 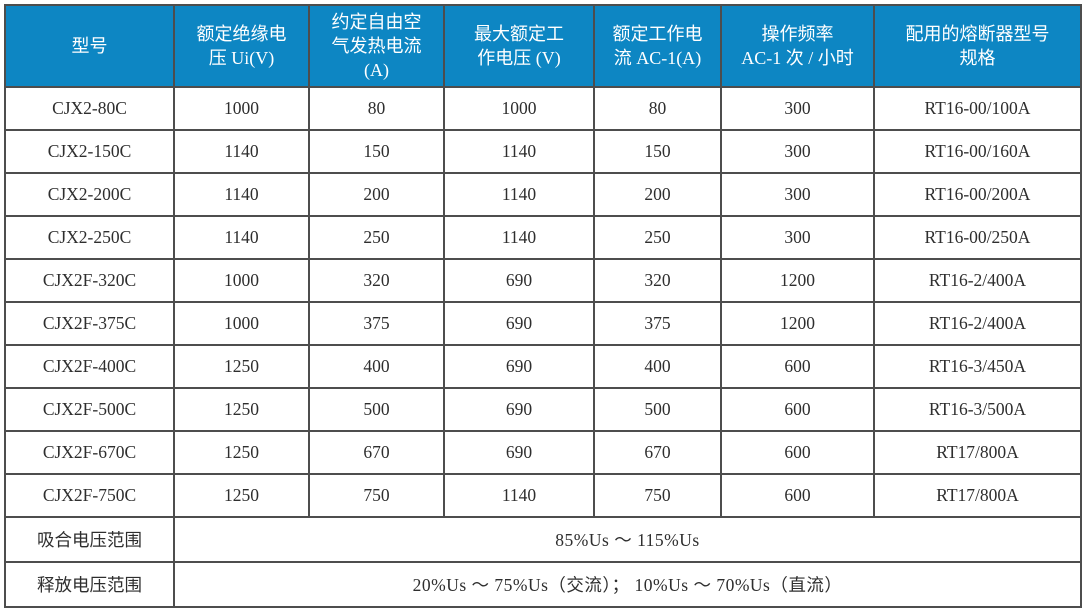 I want to click on table-cell: RT16-00/160A, so click(x=977, y=151).